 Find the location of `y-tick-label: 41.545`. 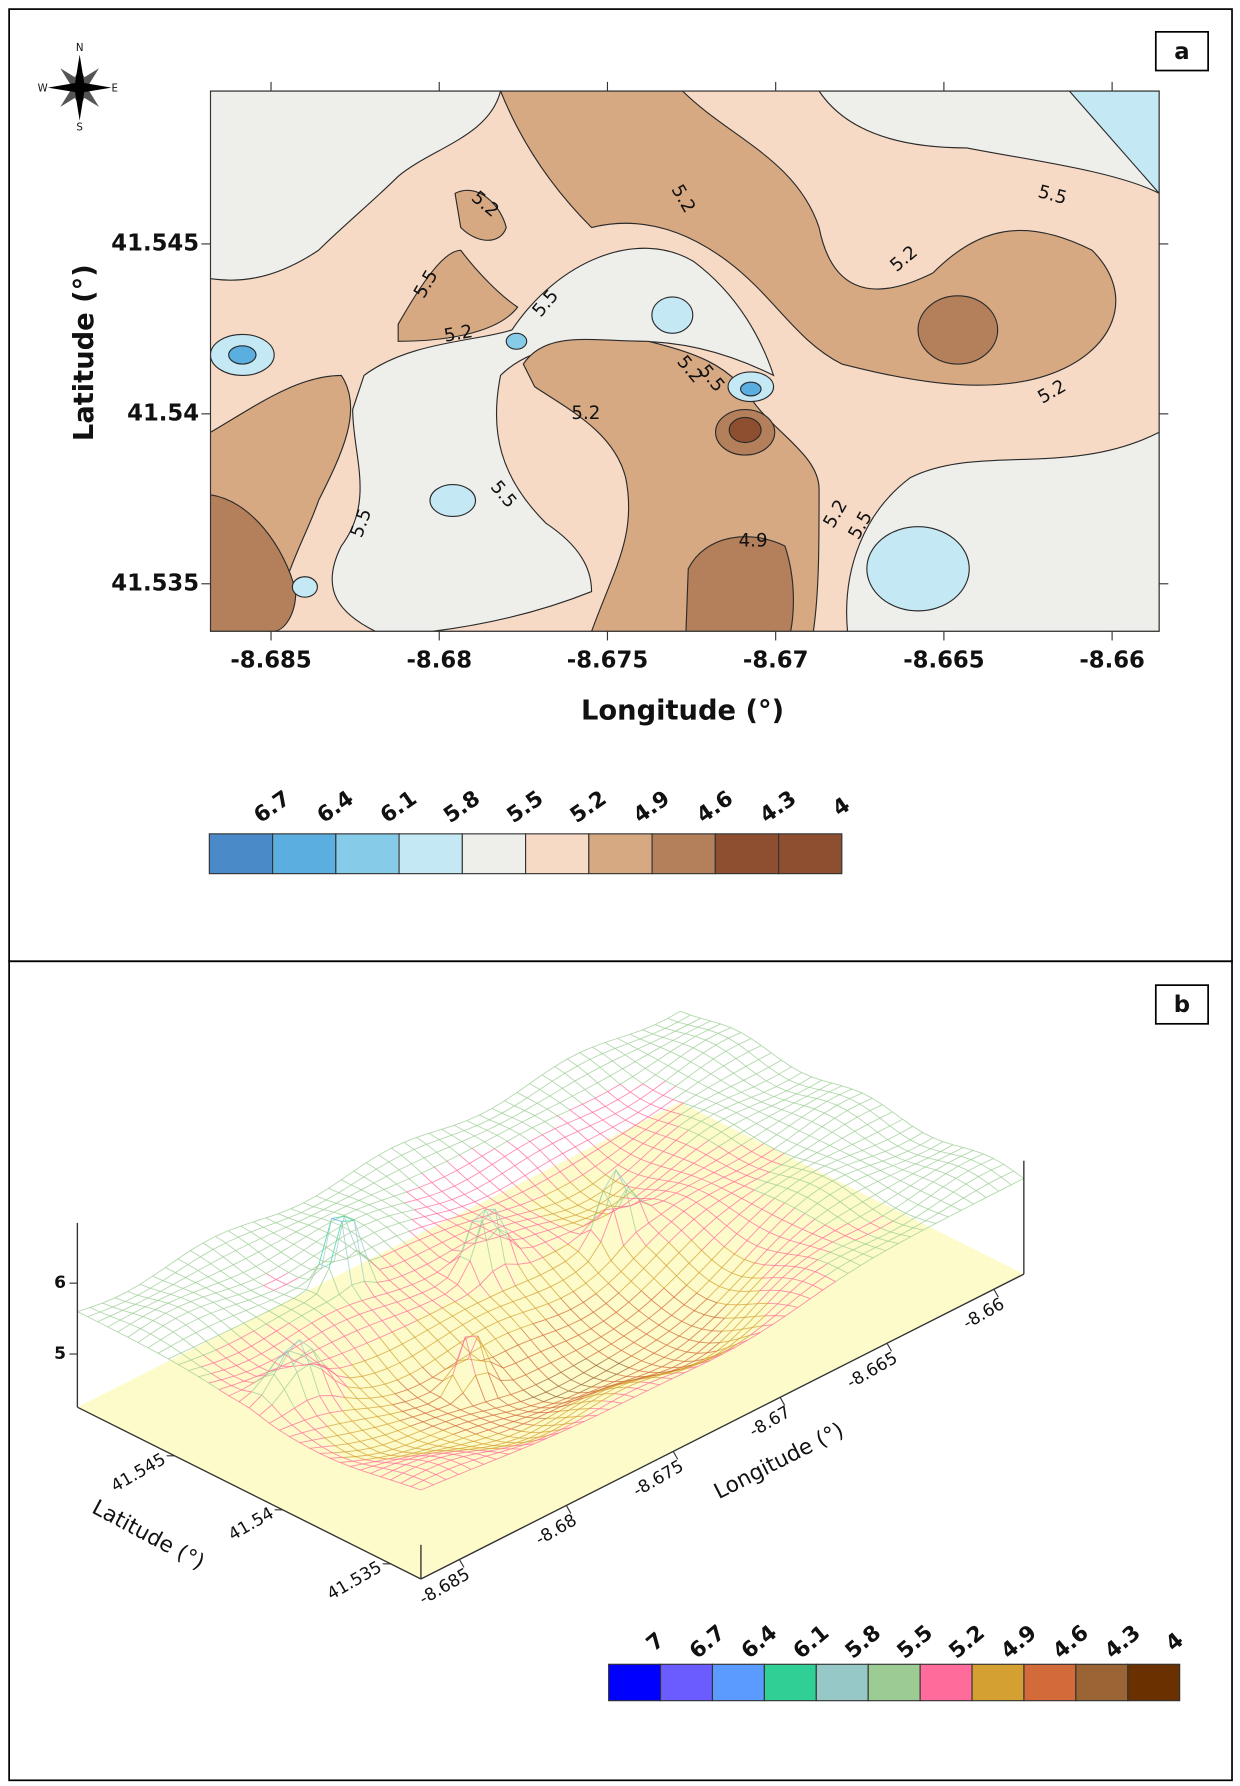

y-tick-label: 41.545 is located at coordinates (139, 1472).